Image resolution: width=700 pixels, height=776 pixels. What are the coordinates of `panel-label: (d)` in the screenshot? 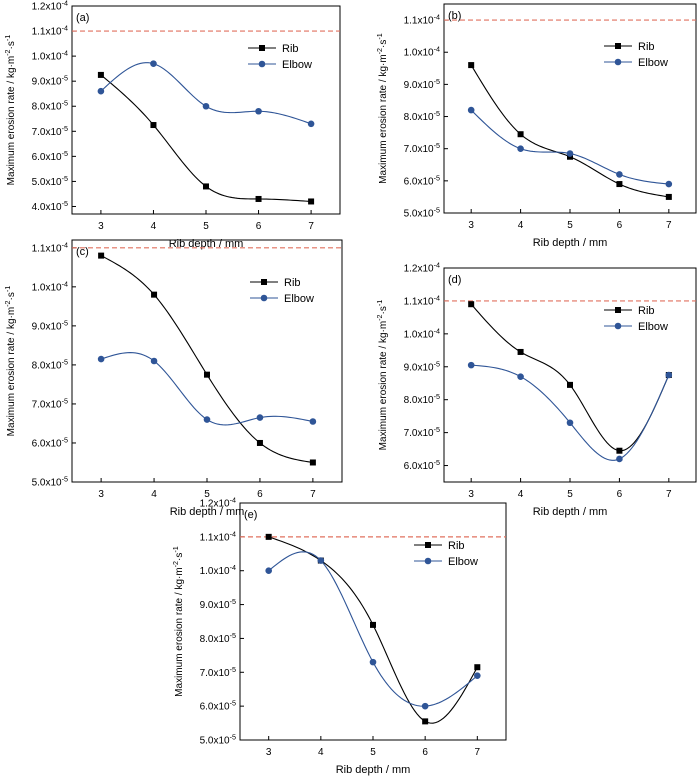 It's located at (454, 280).